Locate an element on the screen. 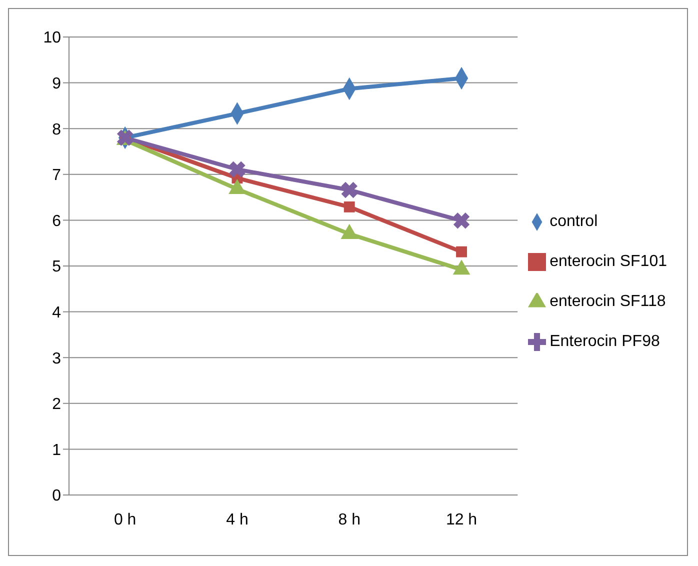 This screenshot has height=566, width=698. y-tick-label: 0 is located at coordinates (57, 496).